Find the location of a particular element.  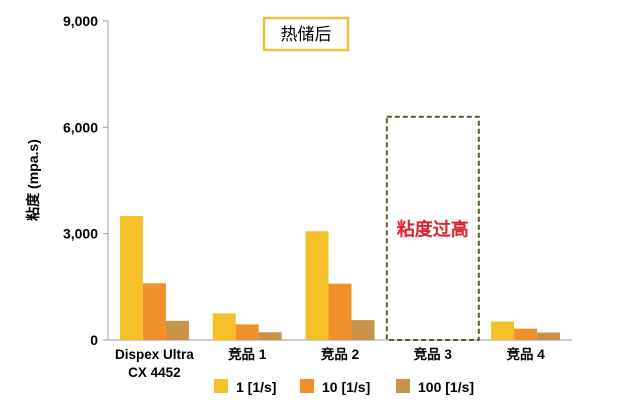

category-labels: Dispex Ultra CX 4452 竞品 1 竞品 2 竞品 3 竞品 4 is located at coordinates (330, 363).